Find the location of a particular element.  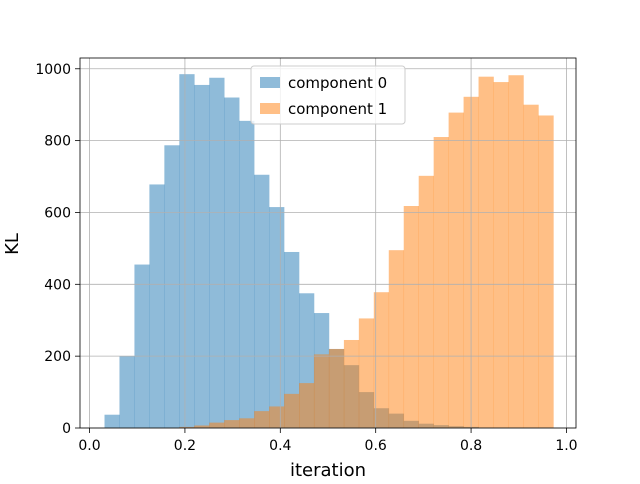

legend-label: component 0 is located at coordinates (337, 83).